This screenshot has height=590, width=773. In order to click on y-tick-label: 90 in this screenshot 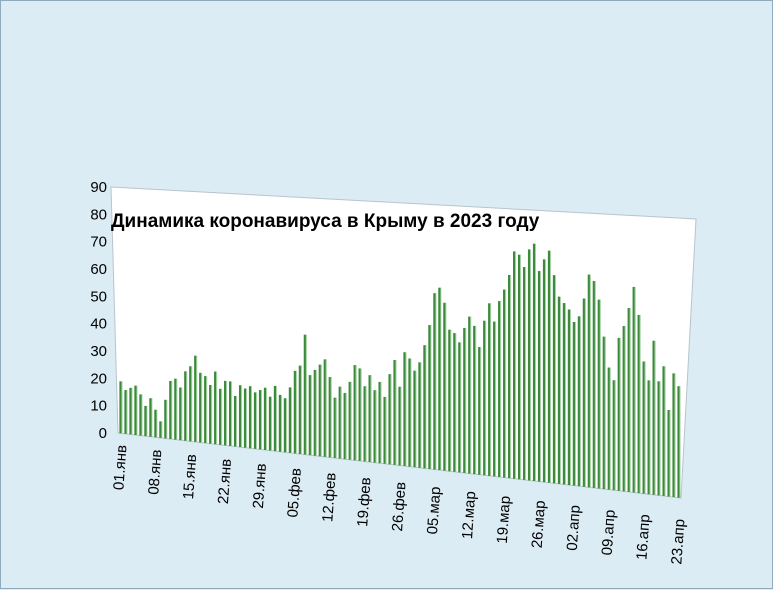, I will do `click(98, 187)`.